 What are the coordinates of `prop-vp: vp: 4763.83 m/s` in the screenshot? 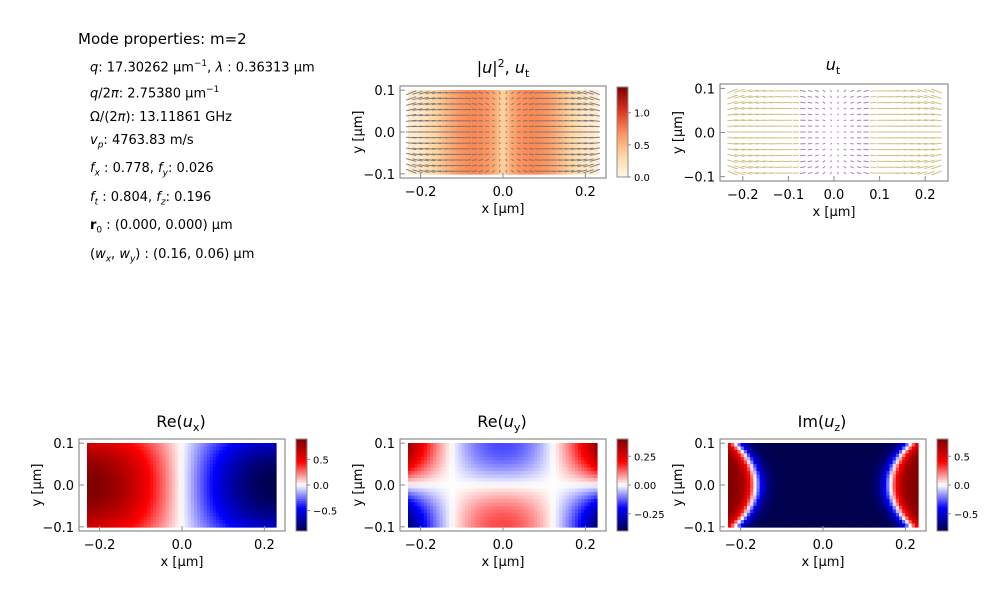 It's located at (142, 141).